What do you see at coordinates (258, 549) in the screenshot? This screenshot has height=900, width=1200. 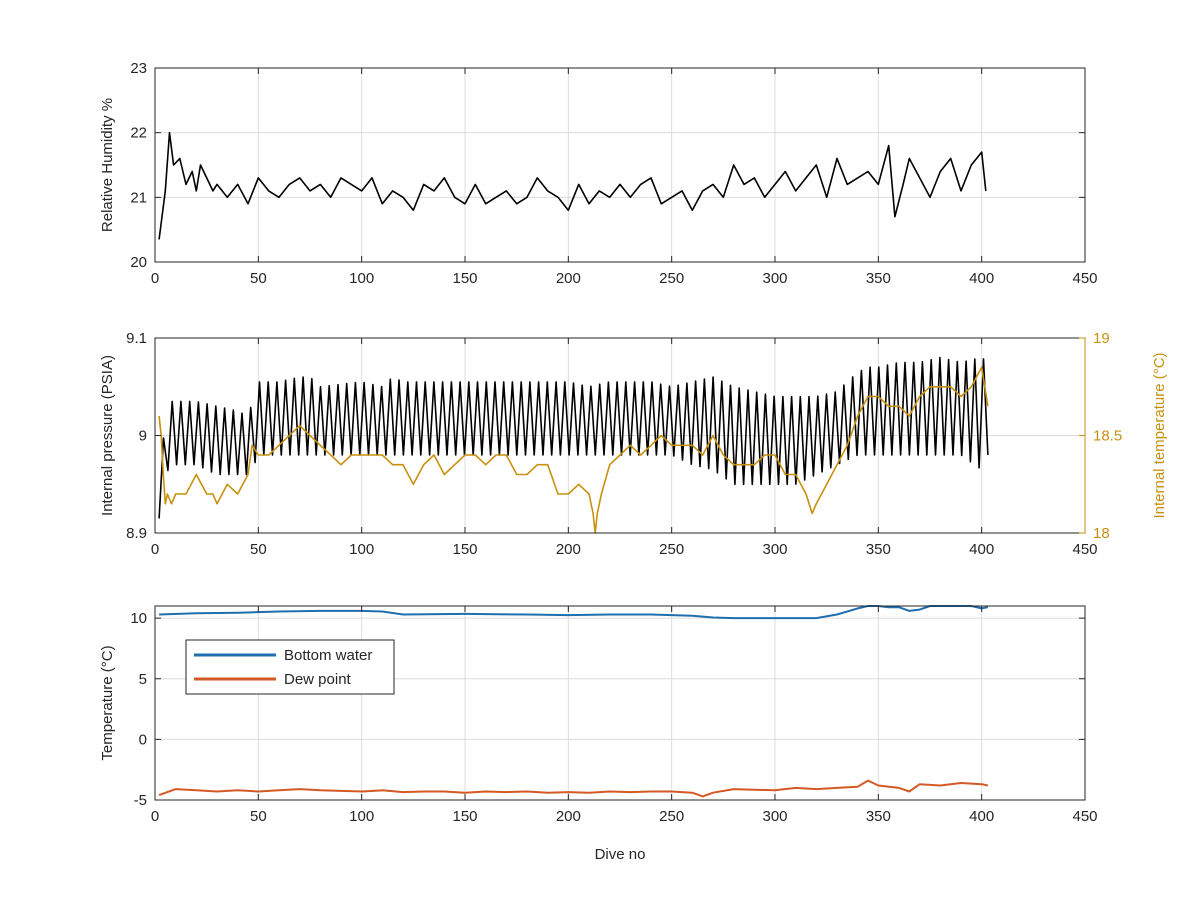 I see `pressure-x-tick-label: 50` at bounding box center [258, 549].